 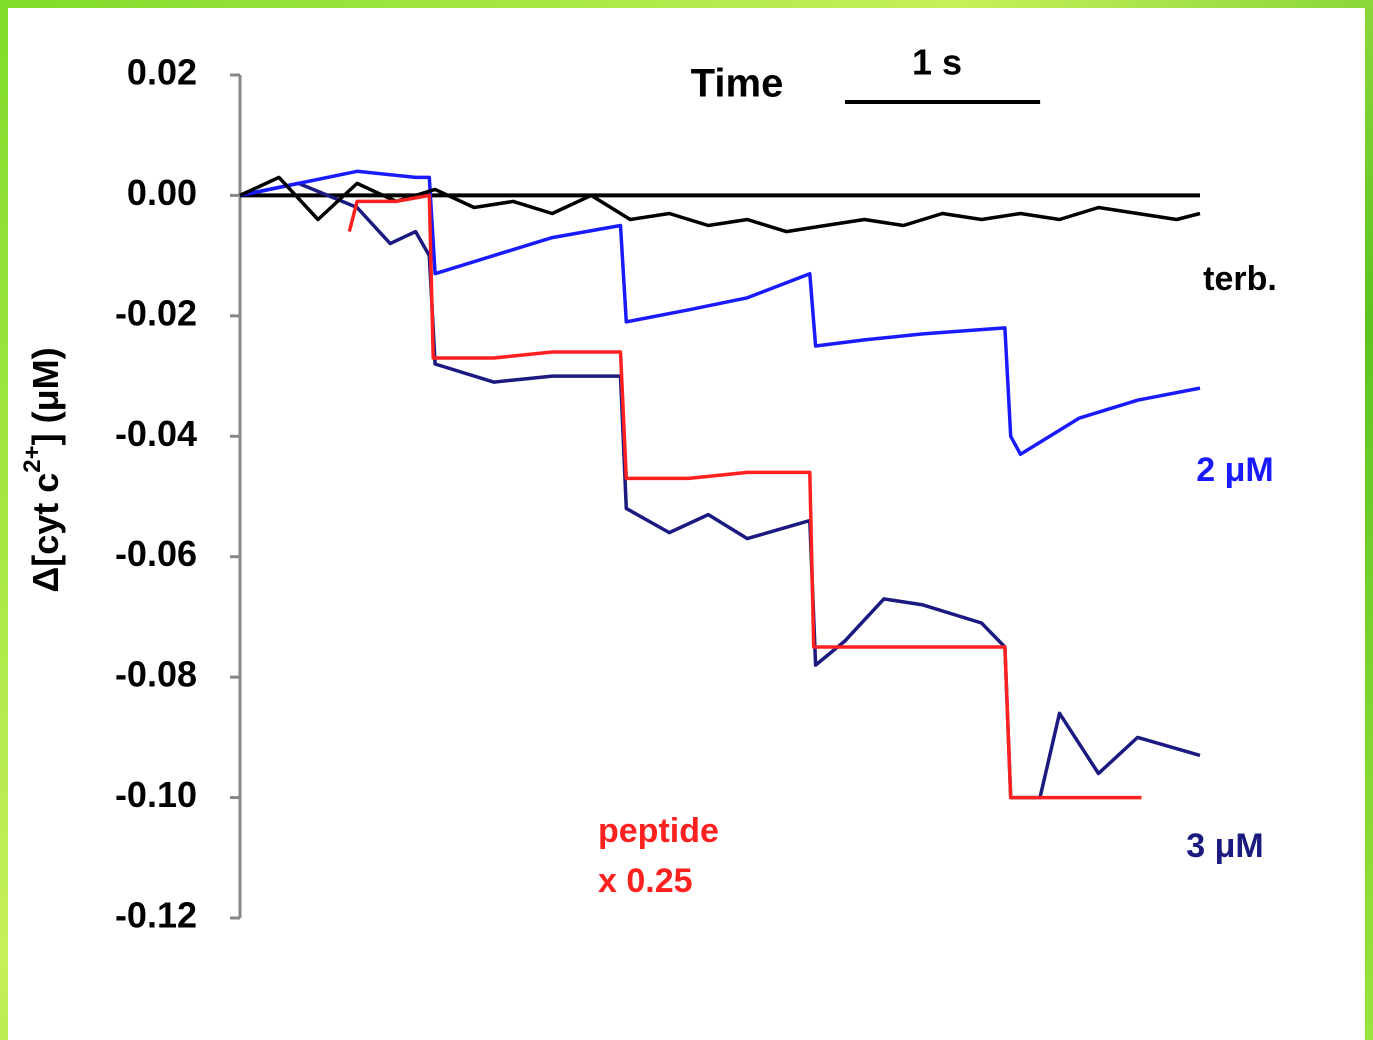 I want to click on y-tick-label: 0.00, so click(x=162, y=192).